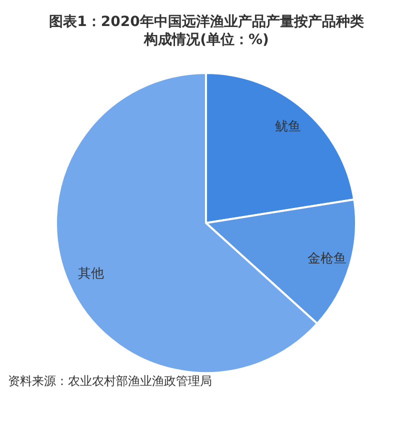 The height and width of the screenshot is (439, 403). What do you see at coordinates (287, 127) in the screenshot?
I see `slice-label: 鱿鱼` at bounding box center [287, 127].